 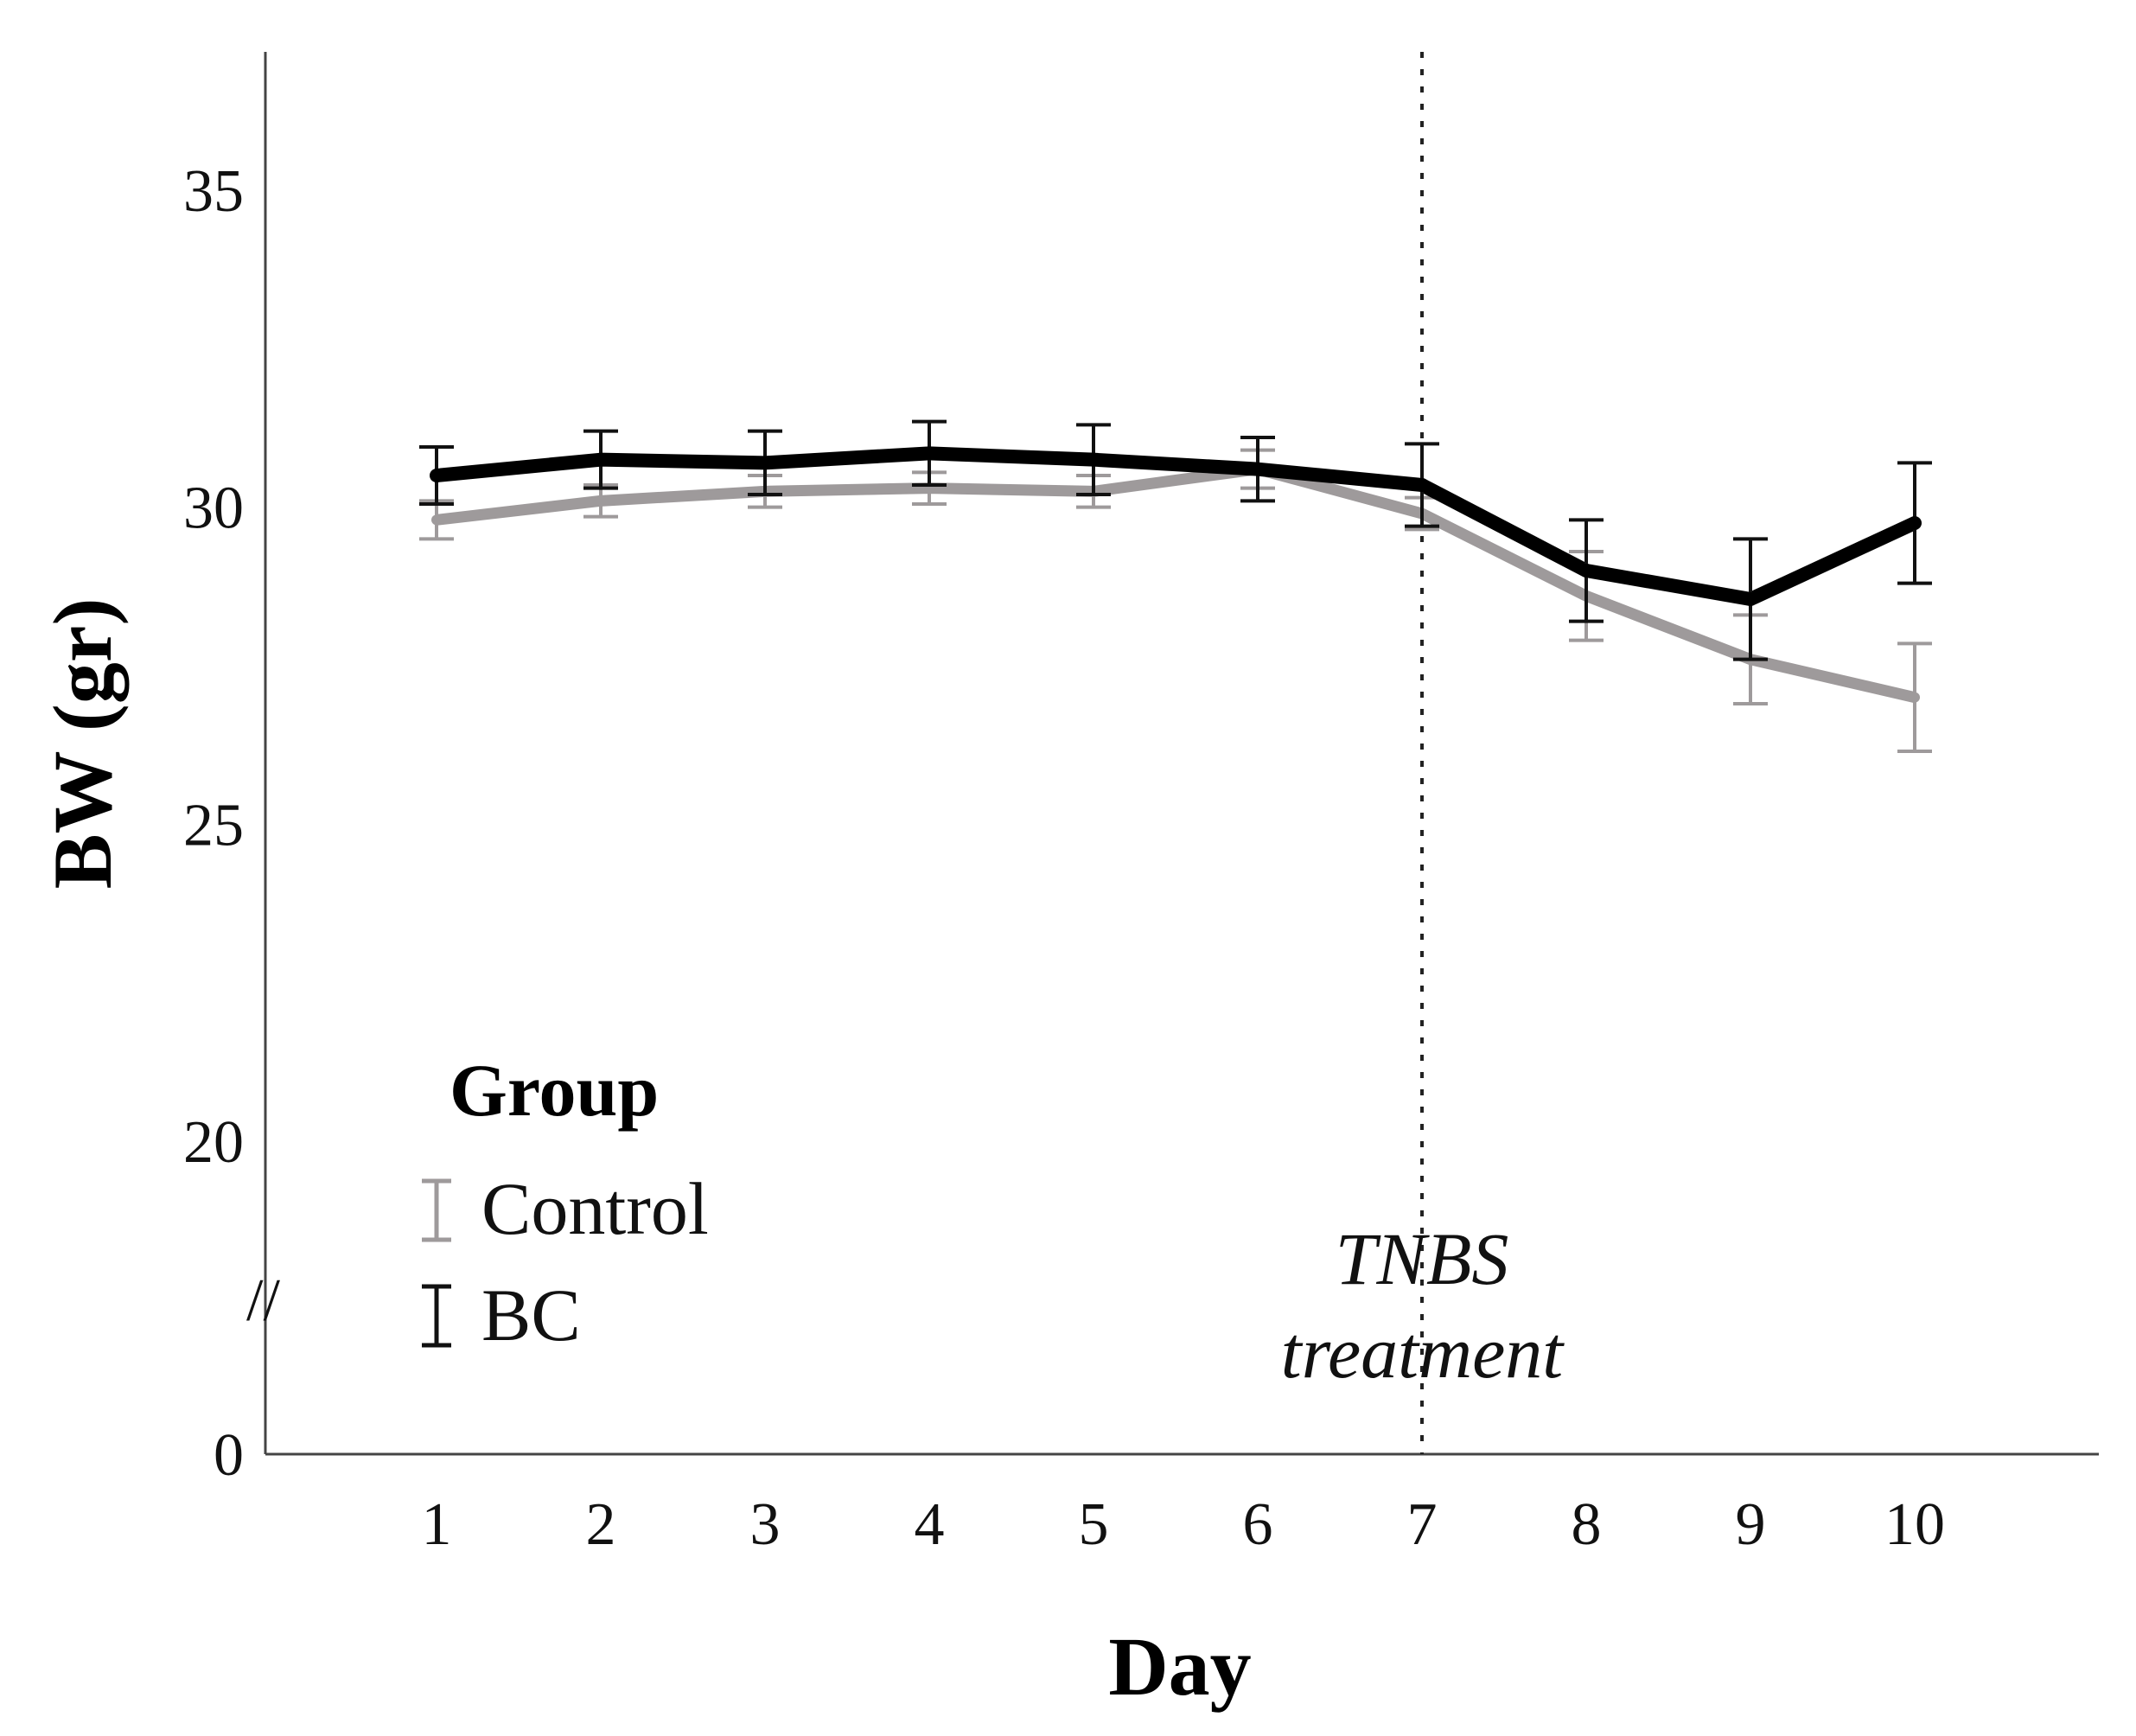 I want to click on line-control, so click(x=1176, y=583).